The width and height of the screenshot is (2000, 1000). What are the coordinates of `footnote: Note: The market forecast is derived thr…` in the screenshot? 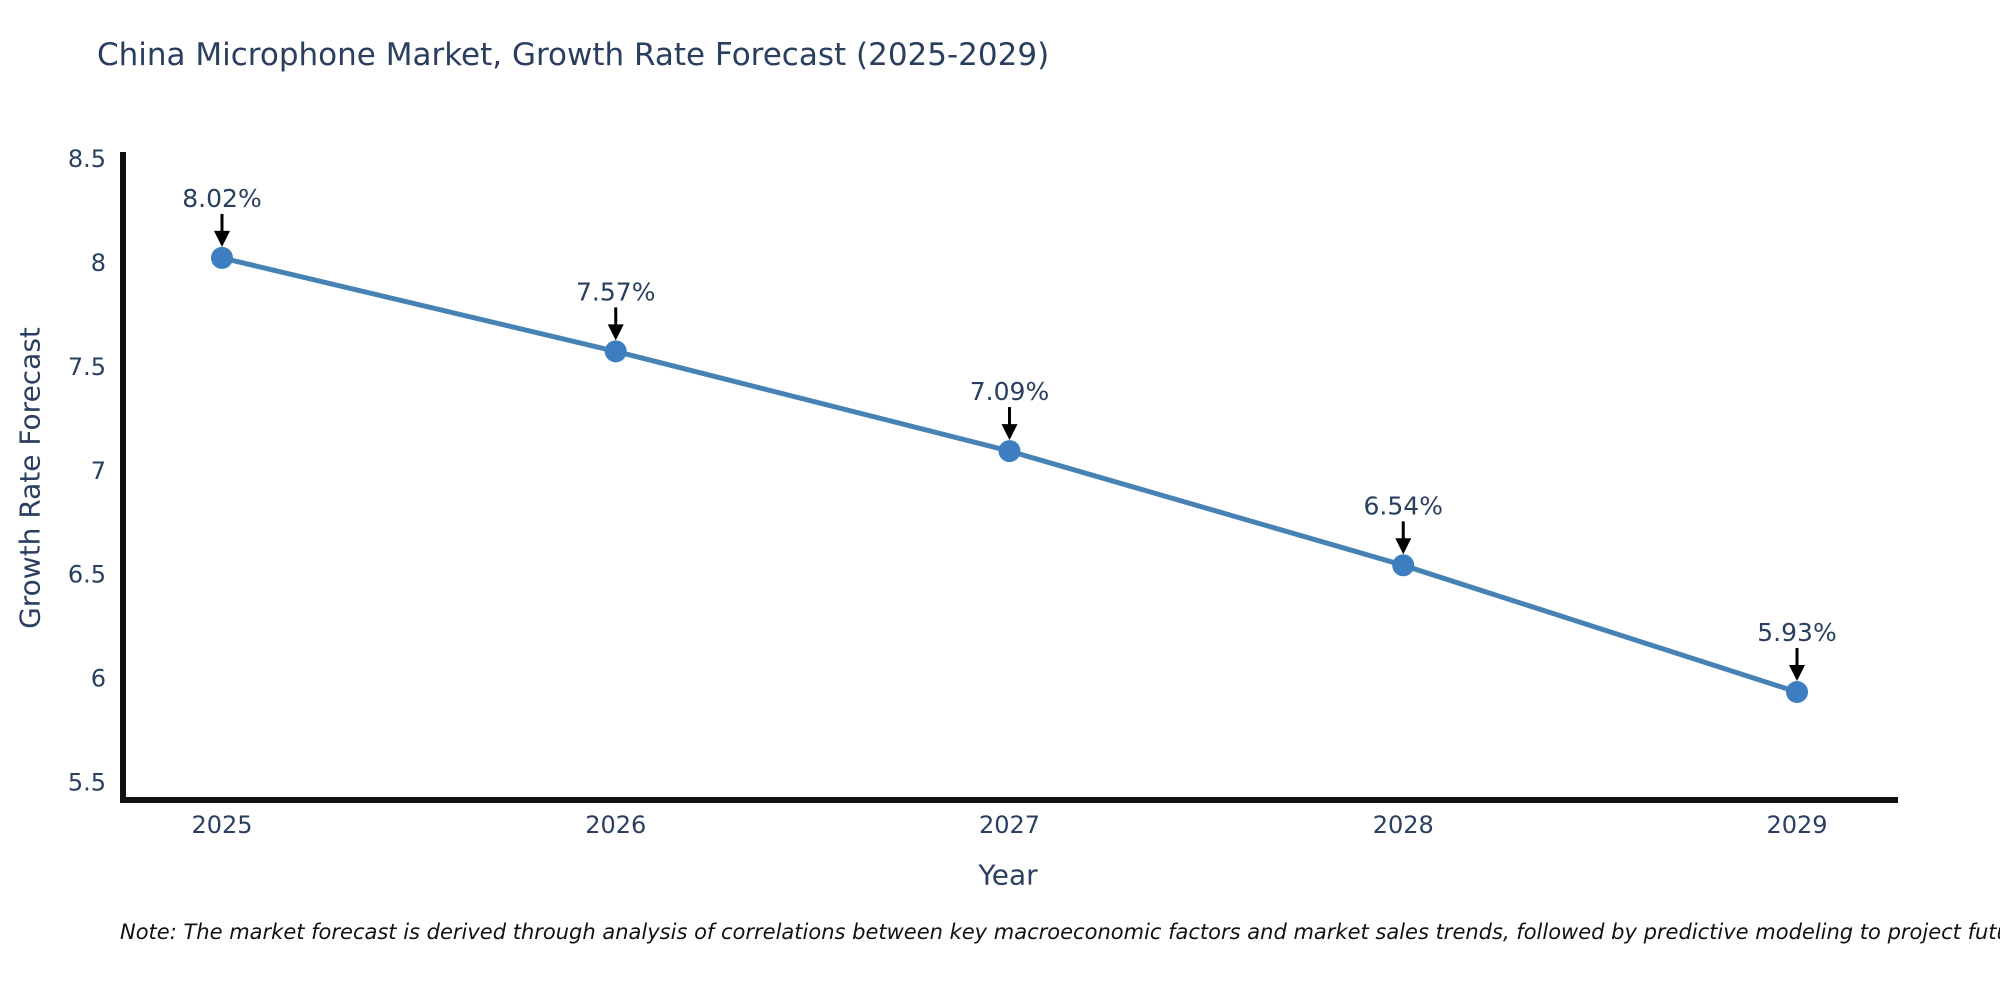 It's located at (1060, 932).